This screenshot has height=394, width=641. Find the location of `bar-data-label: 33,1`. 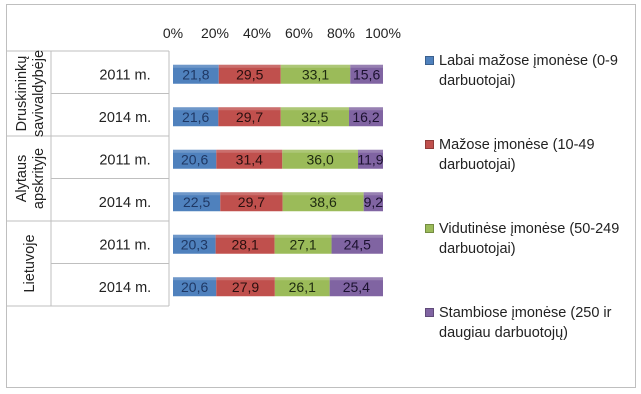

bar-data-label: 33,1 is located at coordinates (315, 74).